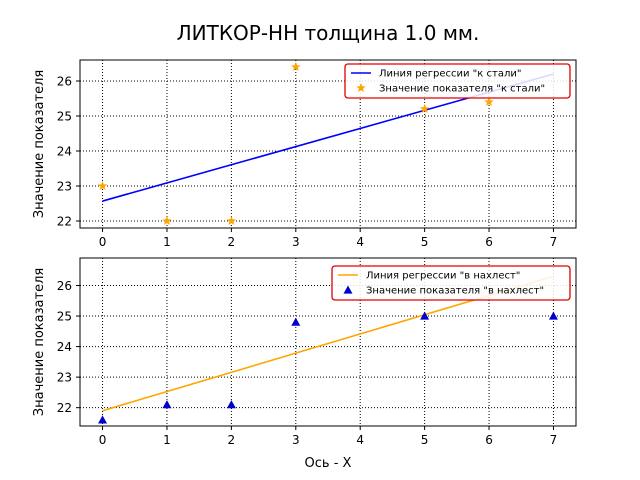 Image resolution: width=640 pixels, height=480 pixels. I want to click on legend-entry-label: Значение показателя "в нахлест", so click(455, 291).